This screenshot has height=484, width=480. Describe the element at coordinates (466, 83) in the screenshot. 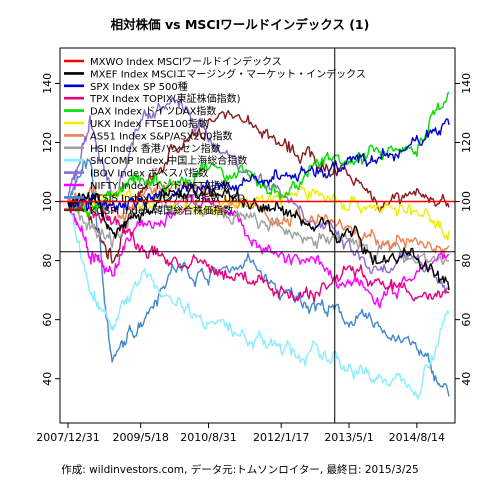

I see `y-tick-label-right: 140` at that location.